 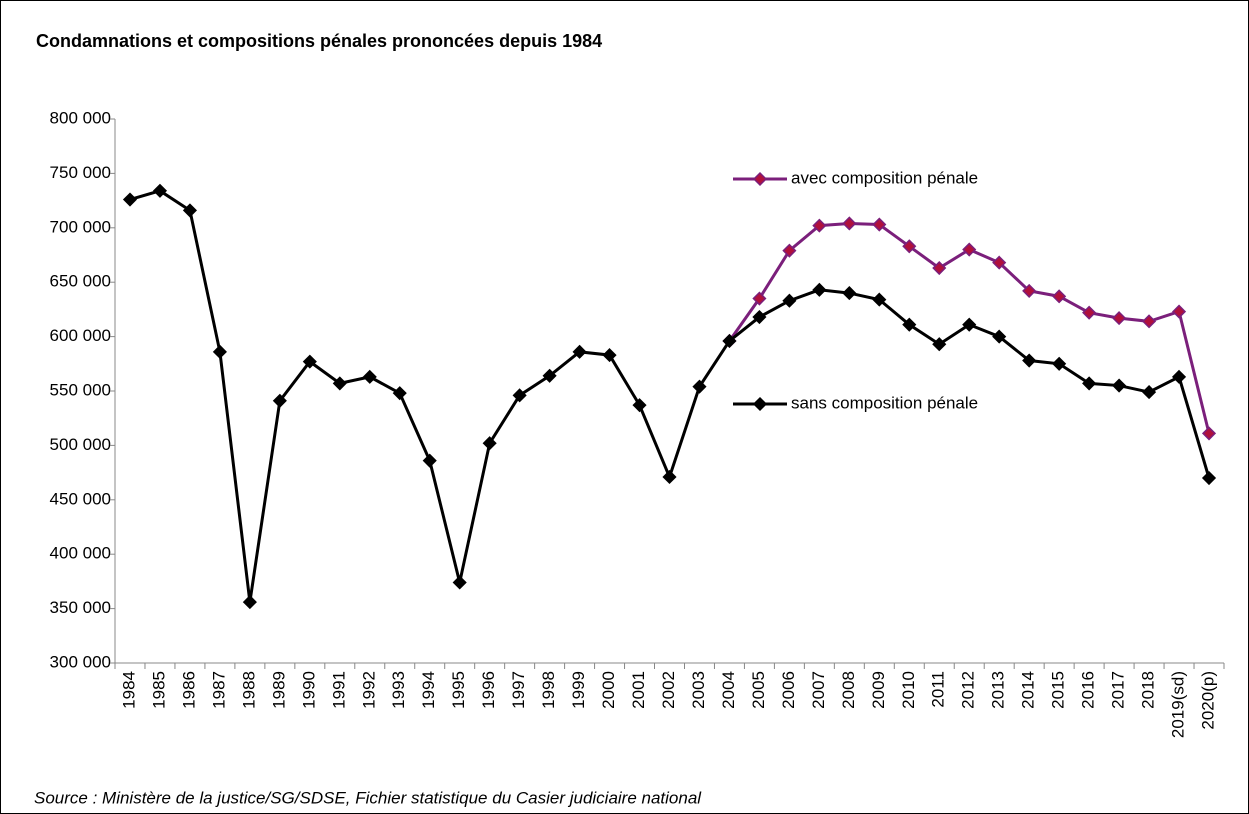 I want to click on x-tick-label: 1999, so click(x=578, y=690).